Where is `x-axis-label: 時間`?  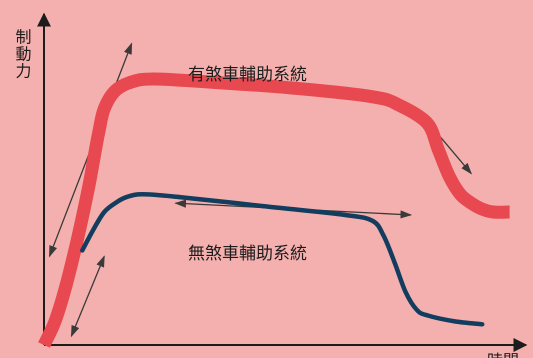 x-axis-label: 時間 is located at coordinates (503, 354).